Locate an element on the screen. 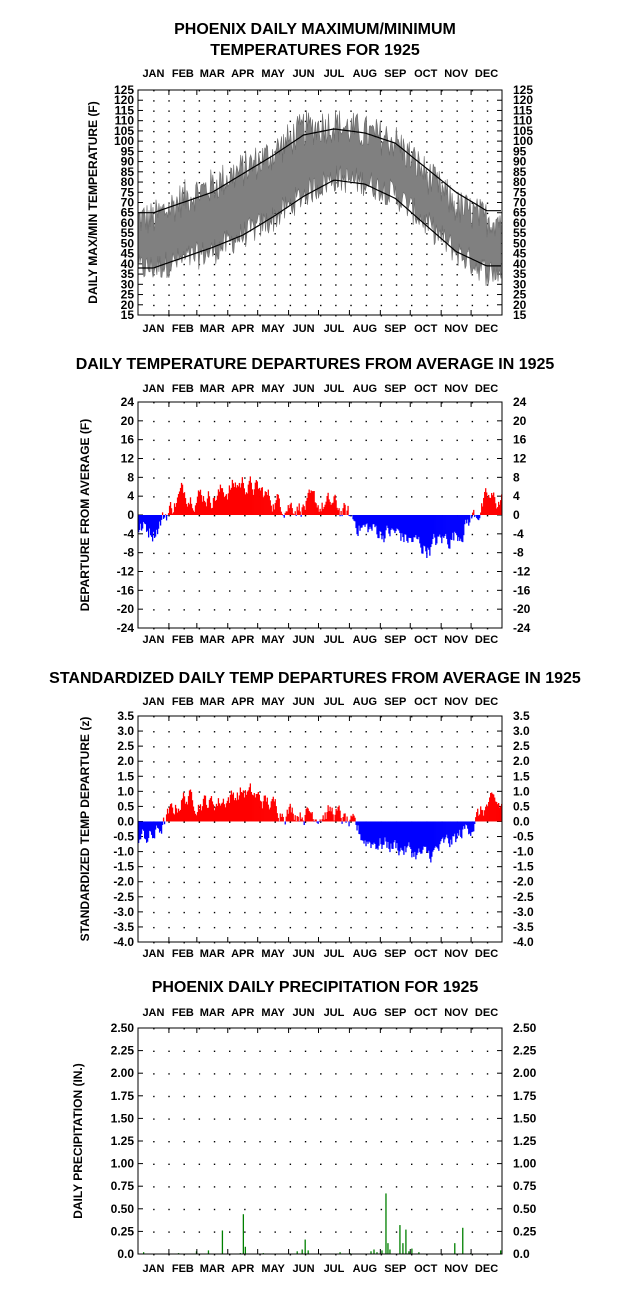 The height and width of the screenshot is (1294, 630). month-label-bottom: NOV is located at coordinates (456, 329).